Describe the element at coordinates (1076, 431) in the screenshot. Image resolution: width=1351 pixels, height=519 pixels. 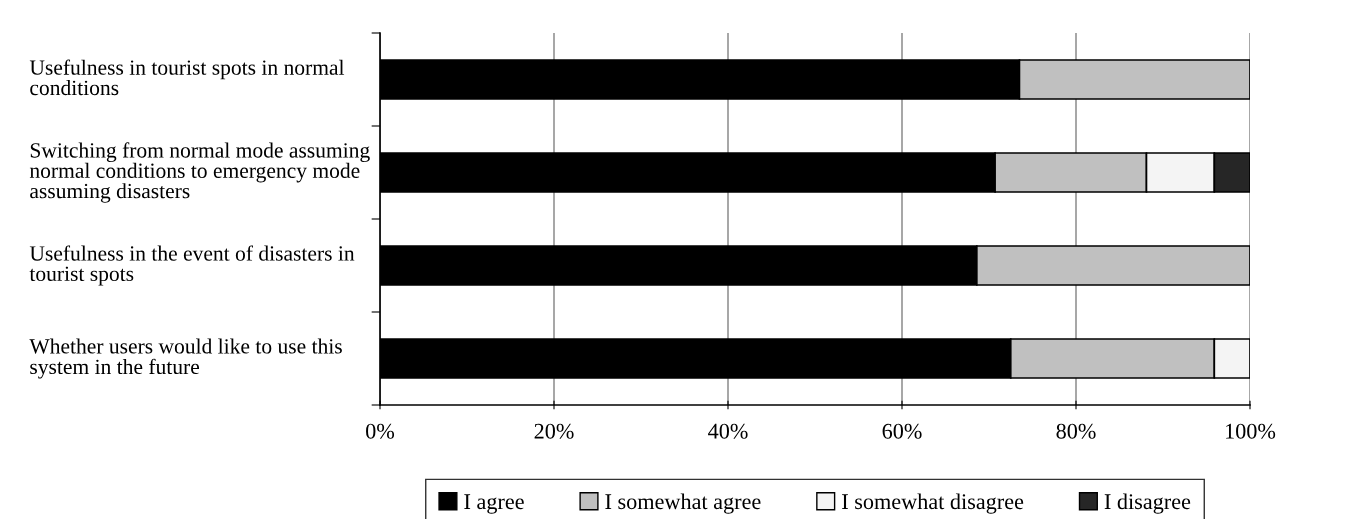
I see `x-tick-label: 80%` at that location.